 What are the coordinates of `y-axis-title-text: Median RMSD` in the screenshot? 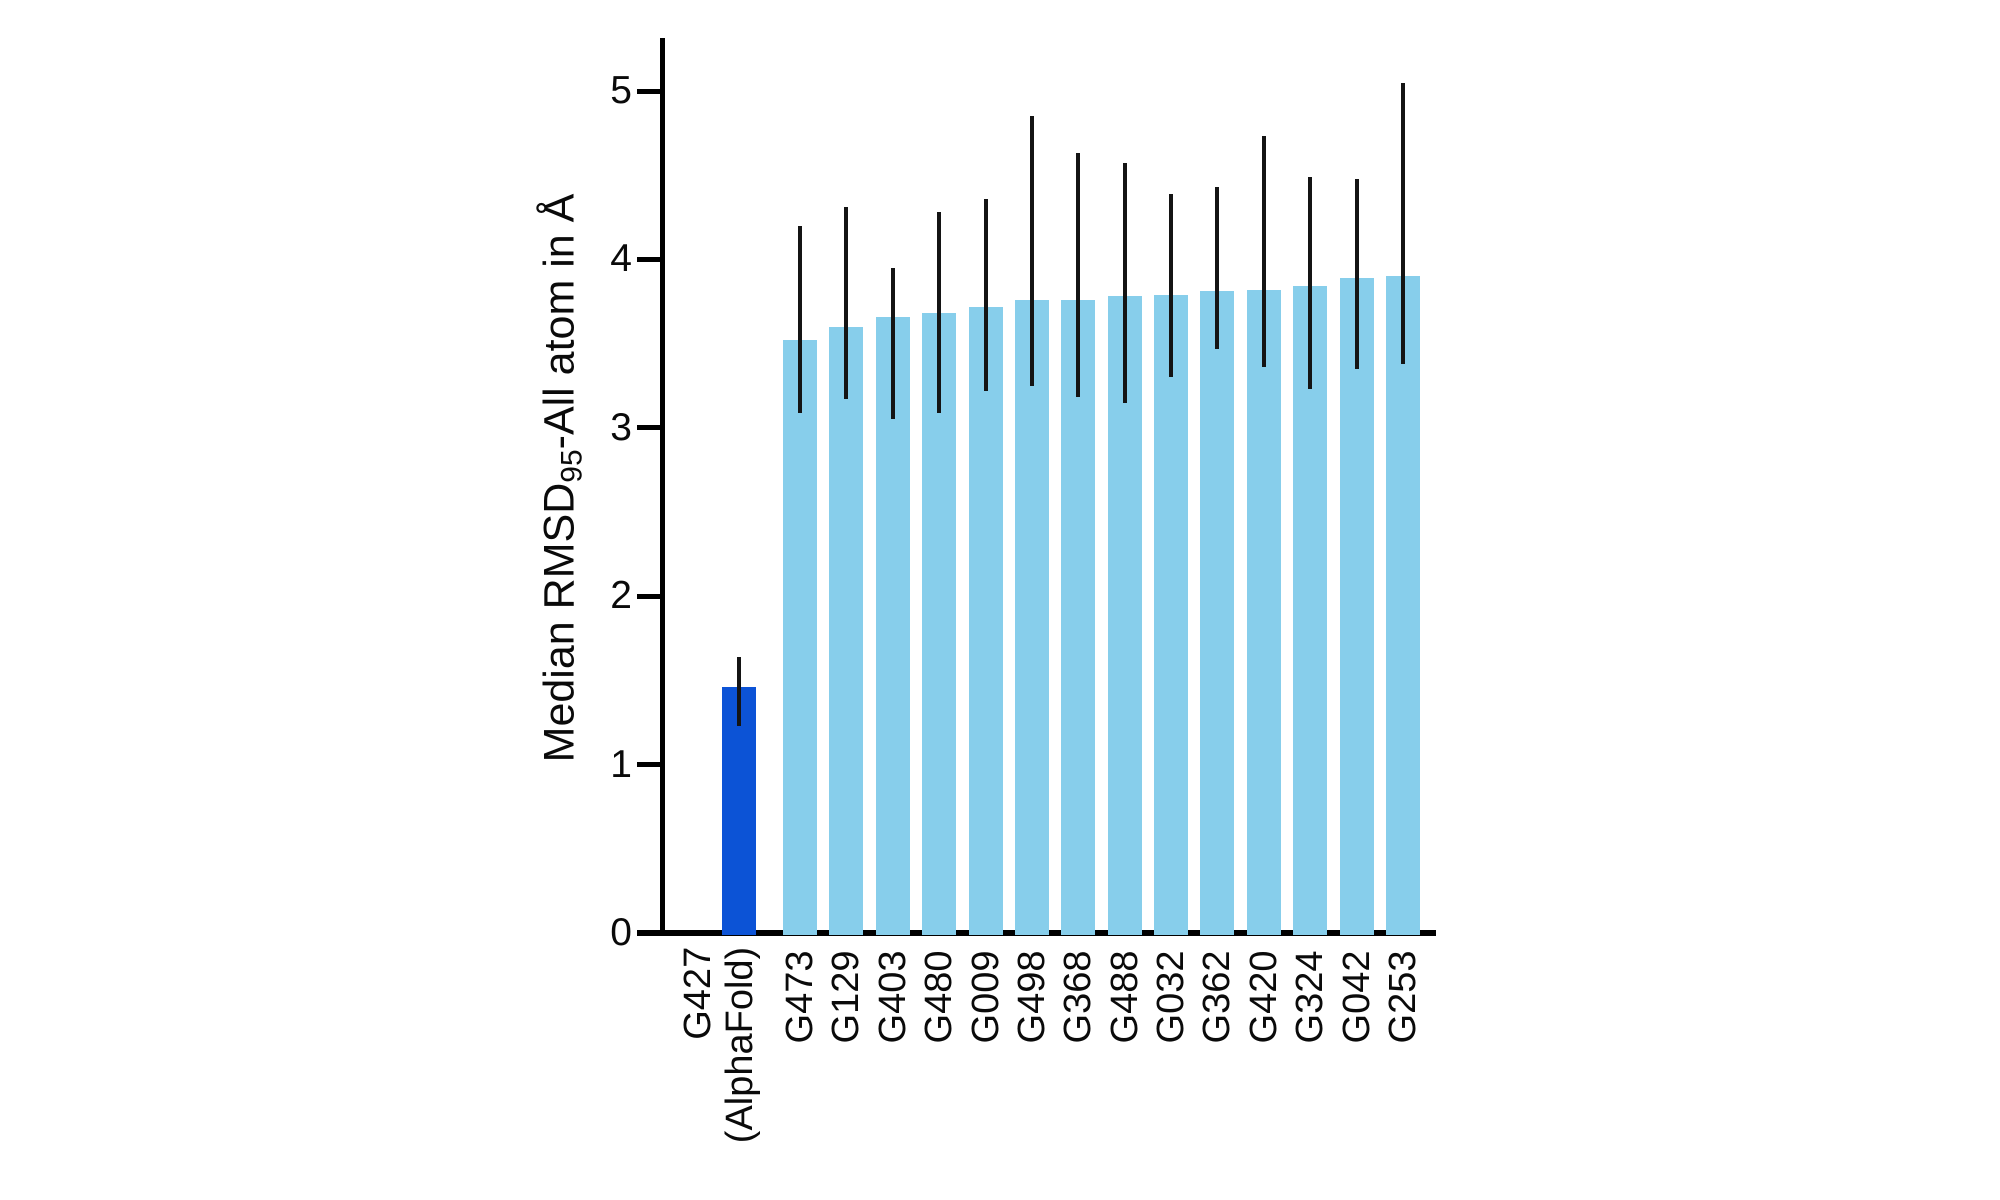 It's located at (559, 622).